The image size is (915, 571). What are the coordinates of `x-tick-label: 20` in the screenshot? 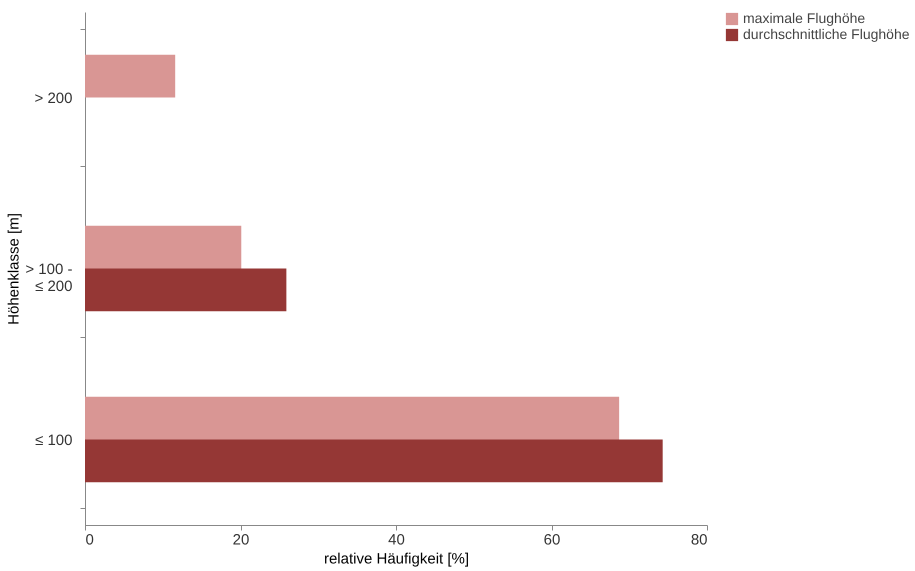 It's located at (241, 540).